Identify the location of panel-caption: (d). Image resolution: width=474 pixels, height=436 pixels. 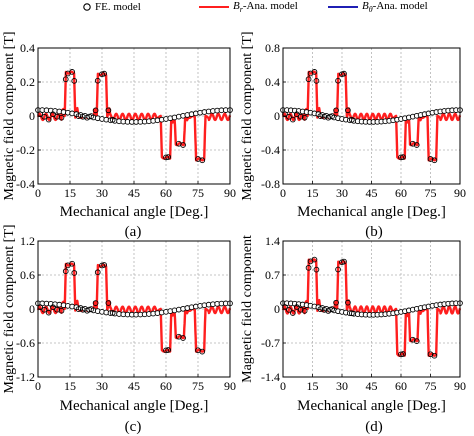
(374, 427).